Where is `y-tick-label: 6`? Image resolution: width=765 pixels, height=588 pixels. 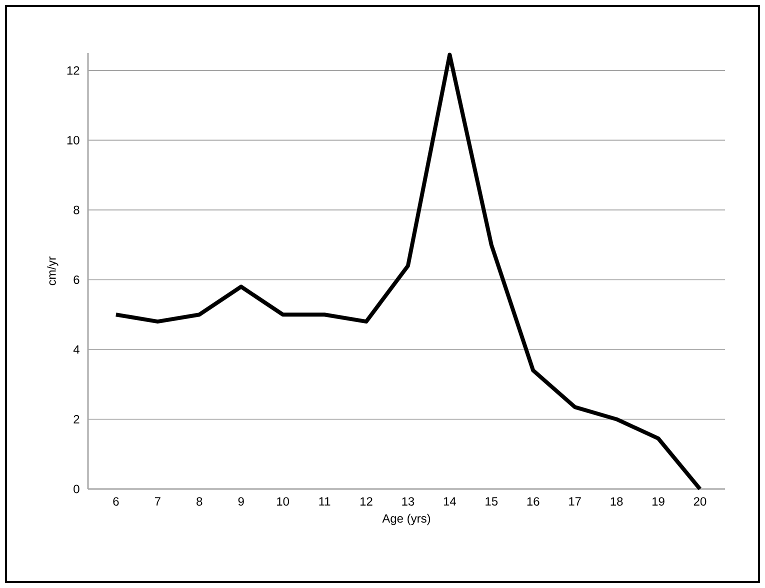
y-tick-label: 6 is located at coordinates (77, 279).